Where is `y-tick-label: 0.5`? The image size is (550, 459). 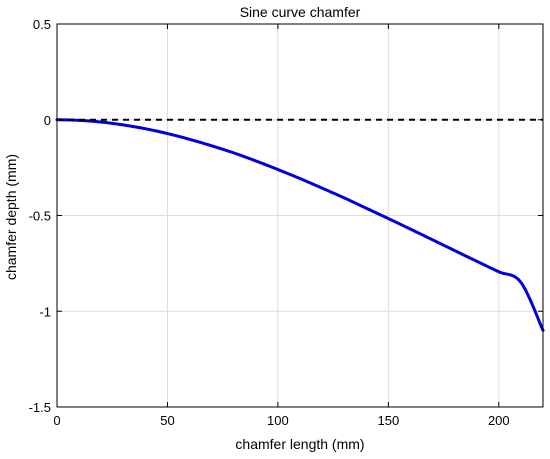
y-tick-label: 0.5 is located at coordinates (42, 24).